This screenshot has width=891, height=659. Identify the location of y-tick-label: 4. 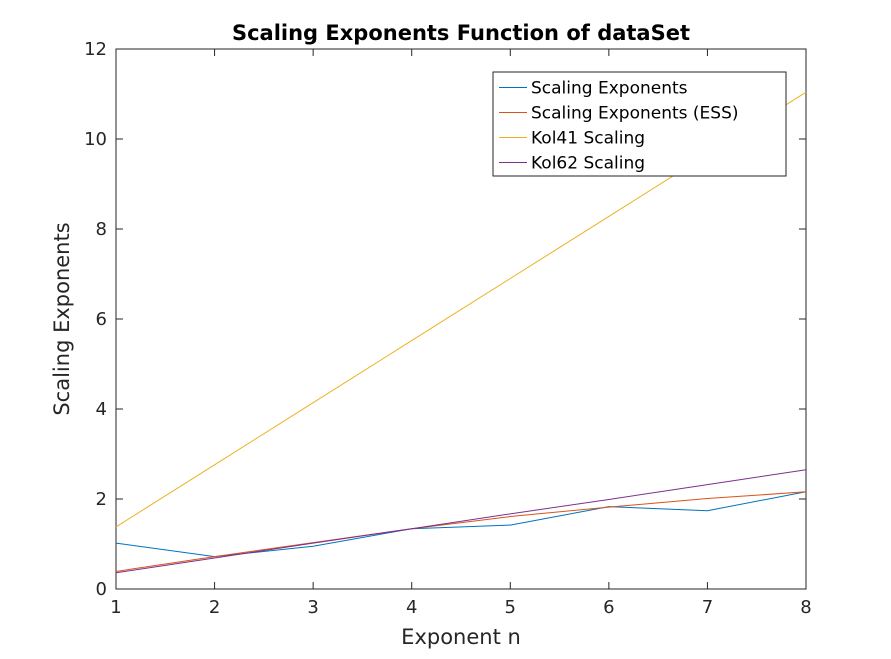
(101, 409).